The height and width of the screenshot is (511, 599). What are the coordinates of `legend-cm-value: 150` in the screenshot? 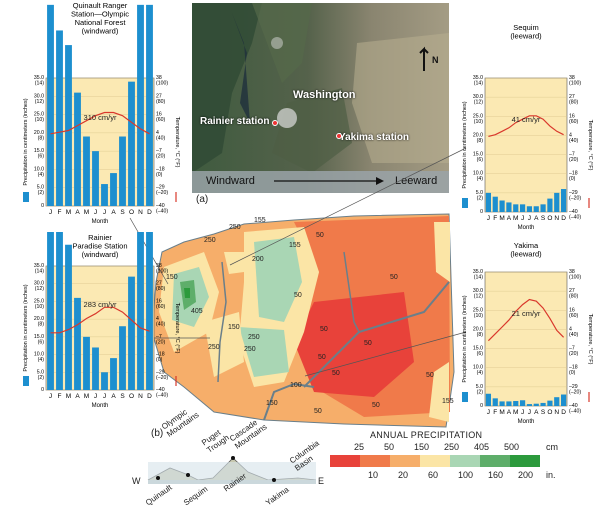 It's located at (422, 447).